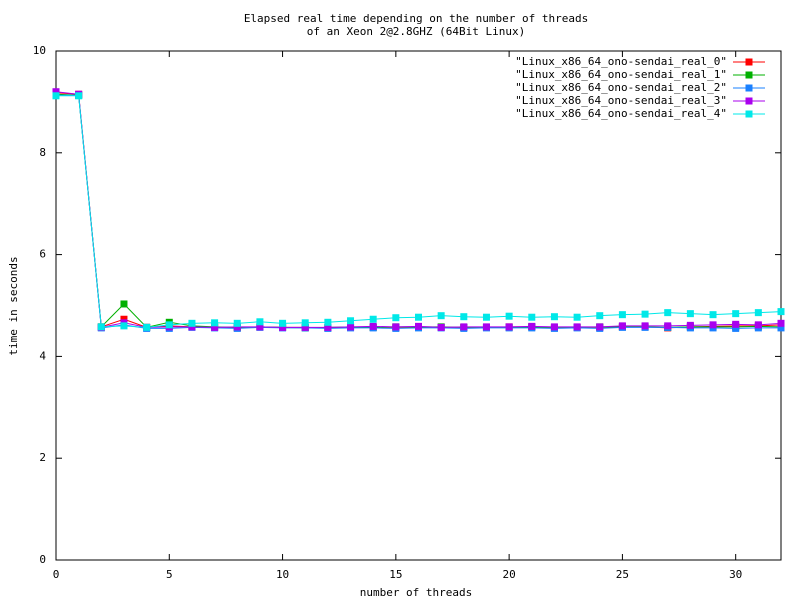 This screenshot has height=600, width=800. Describe the element at coordinates (621, 74) in the screenshot. I see `legend-label: "Linux_x86_64_ono-sendai_real_1"` at that location.